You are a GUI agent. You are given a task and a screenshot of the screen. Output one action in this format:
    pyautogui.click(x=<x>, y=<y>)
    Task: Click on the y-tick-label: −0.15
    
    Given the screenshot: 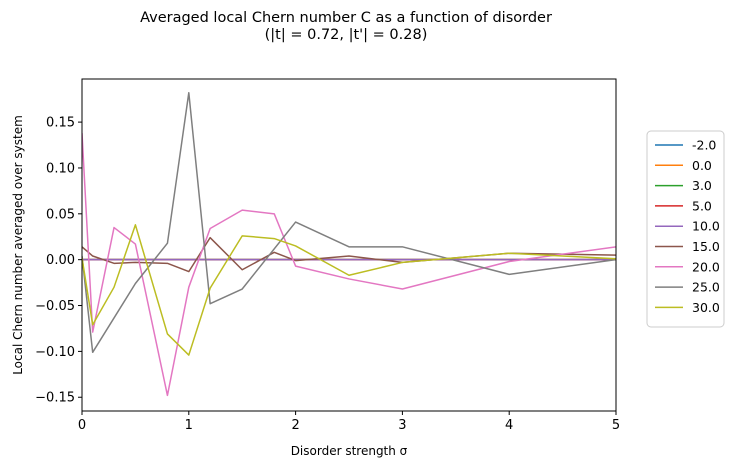 What is the action you would take?
    pyautogui.click(x=55, y=398)
    